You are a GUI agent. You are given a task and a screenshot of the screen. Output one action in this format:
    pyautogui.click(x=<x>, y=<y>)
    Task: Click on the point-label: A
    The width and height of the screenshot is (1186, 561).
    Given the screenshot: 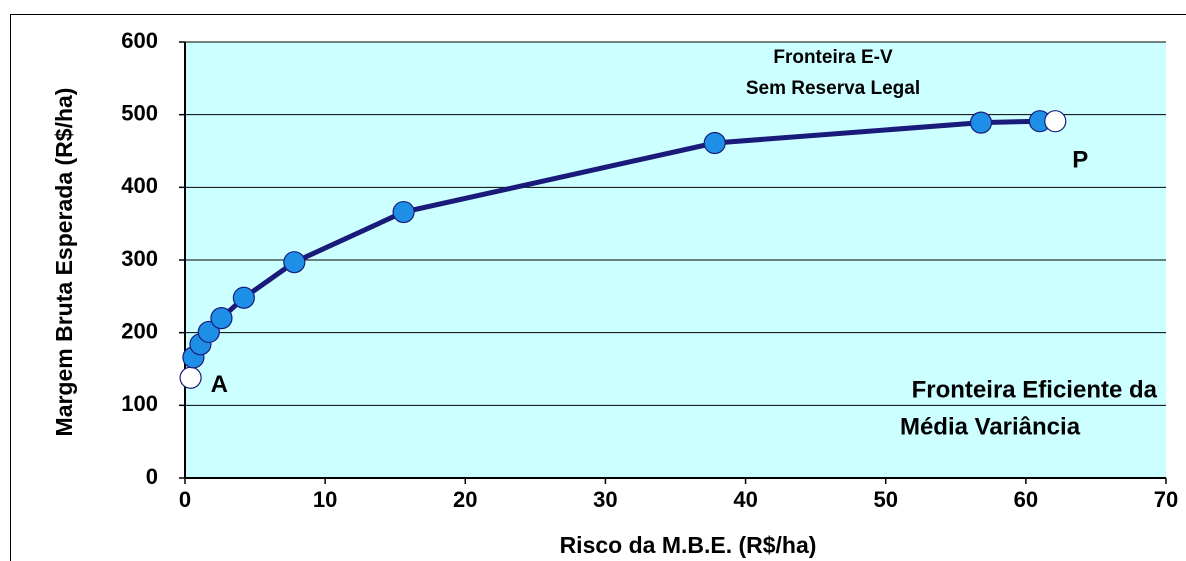 What is the action you would take?
    pyautogui.click(x=219, y=384)
    